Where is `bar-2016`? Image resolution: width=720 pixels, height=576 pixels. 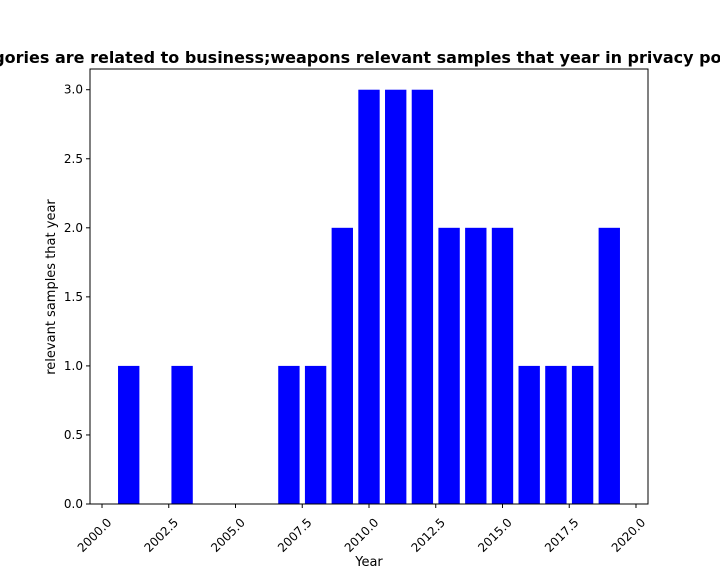 bar-2016 is located at coordinates (529, 434).